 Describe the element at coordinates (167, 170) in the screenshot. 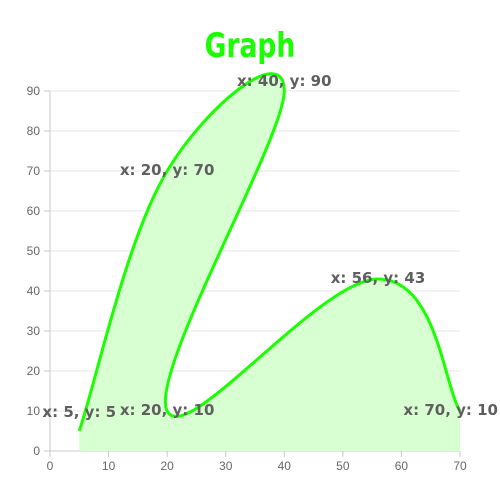

I see `data-label: x: 20, y: 70` at that location.